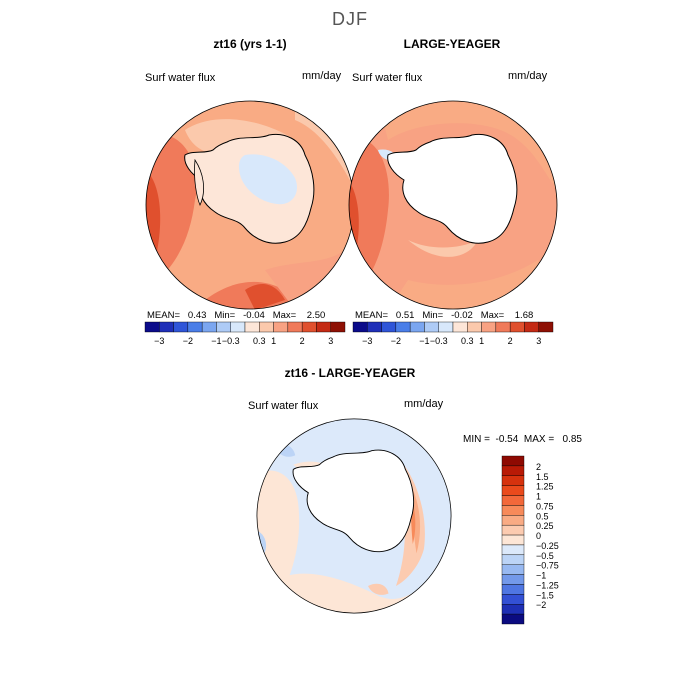 This screenshot has width=700, height=700. Describe the element at coordinates (545, 595) in the screenshot. I see `colorbar-tick-label: −1.5` at that location.